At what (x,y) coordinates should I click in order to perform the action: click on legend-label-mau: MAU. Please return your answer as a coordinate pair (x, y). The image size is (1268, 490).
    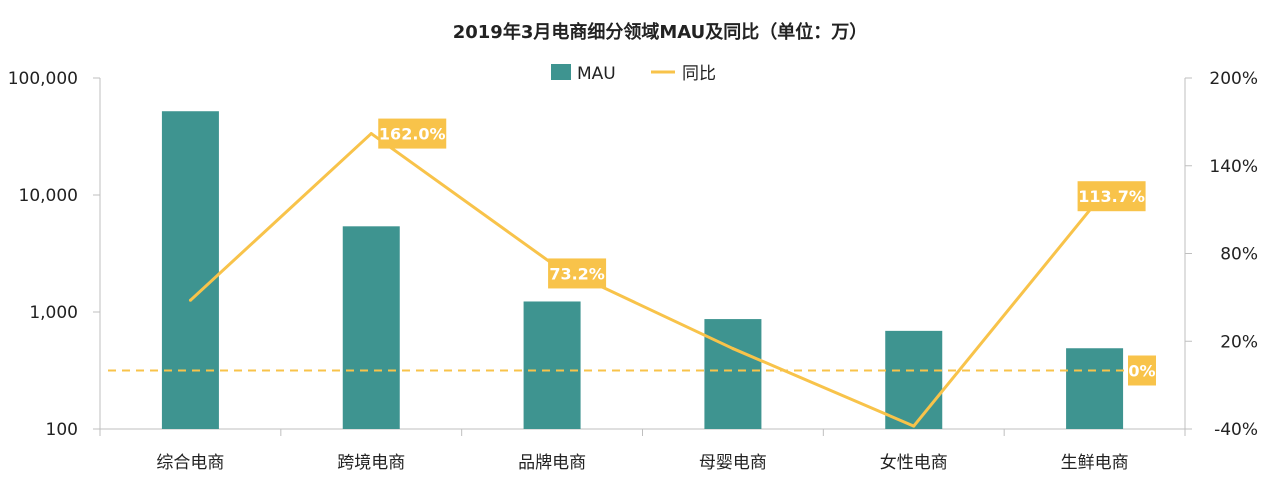
    Looking at the image, I should click on (596, 74).